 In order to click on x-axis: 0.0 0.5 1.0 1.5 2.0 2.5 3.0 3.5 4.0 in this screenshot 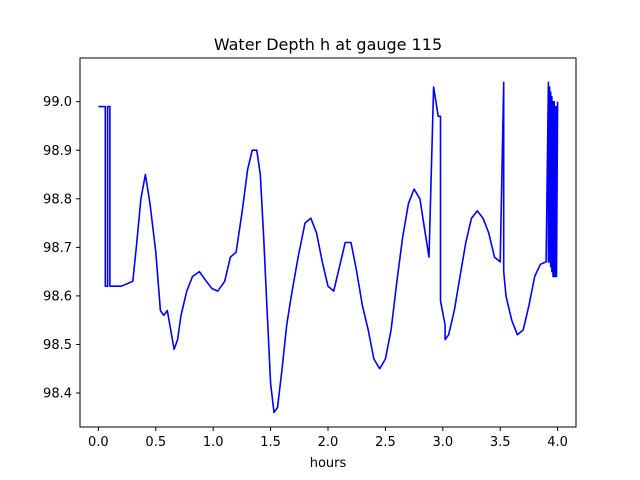, I will do `click(328, 438)`.